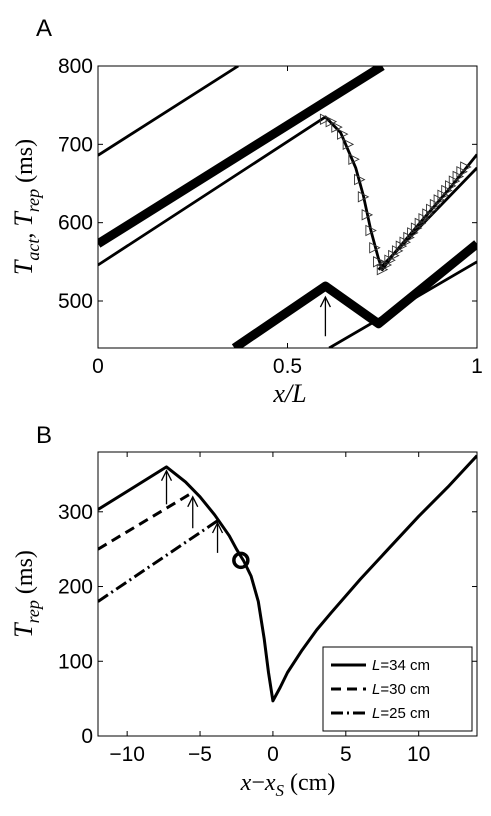 Image resolution: width=491 pixels, height=816 pixels. I want to click on marker-group-a, so click(395, 194).